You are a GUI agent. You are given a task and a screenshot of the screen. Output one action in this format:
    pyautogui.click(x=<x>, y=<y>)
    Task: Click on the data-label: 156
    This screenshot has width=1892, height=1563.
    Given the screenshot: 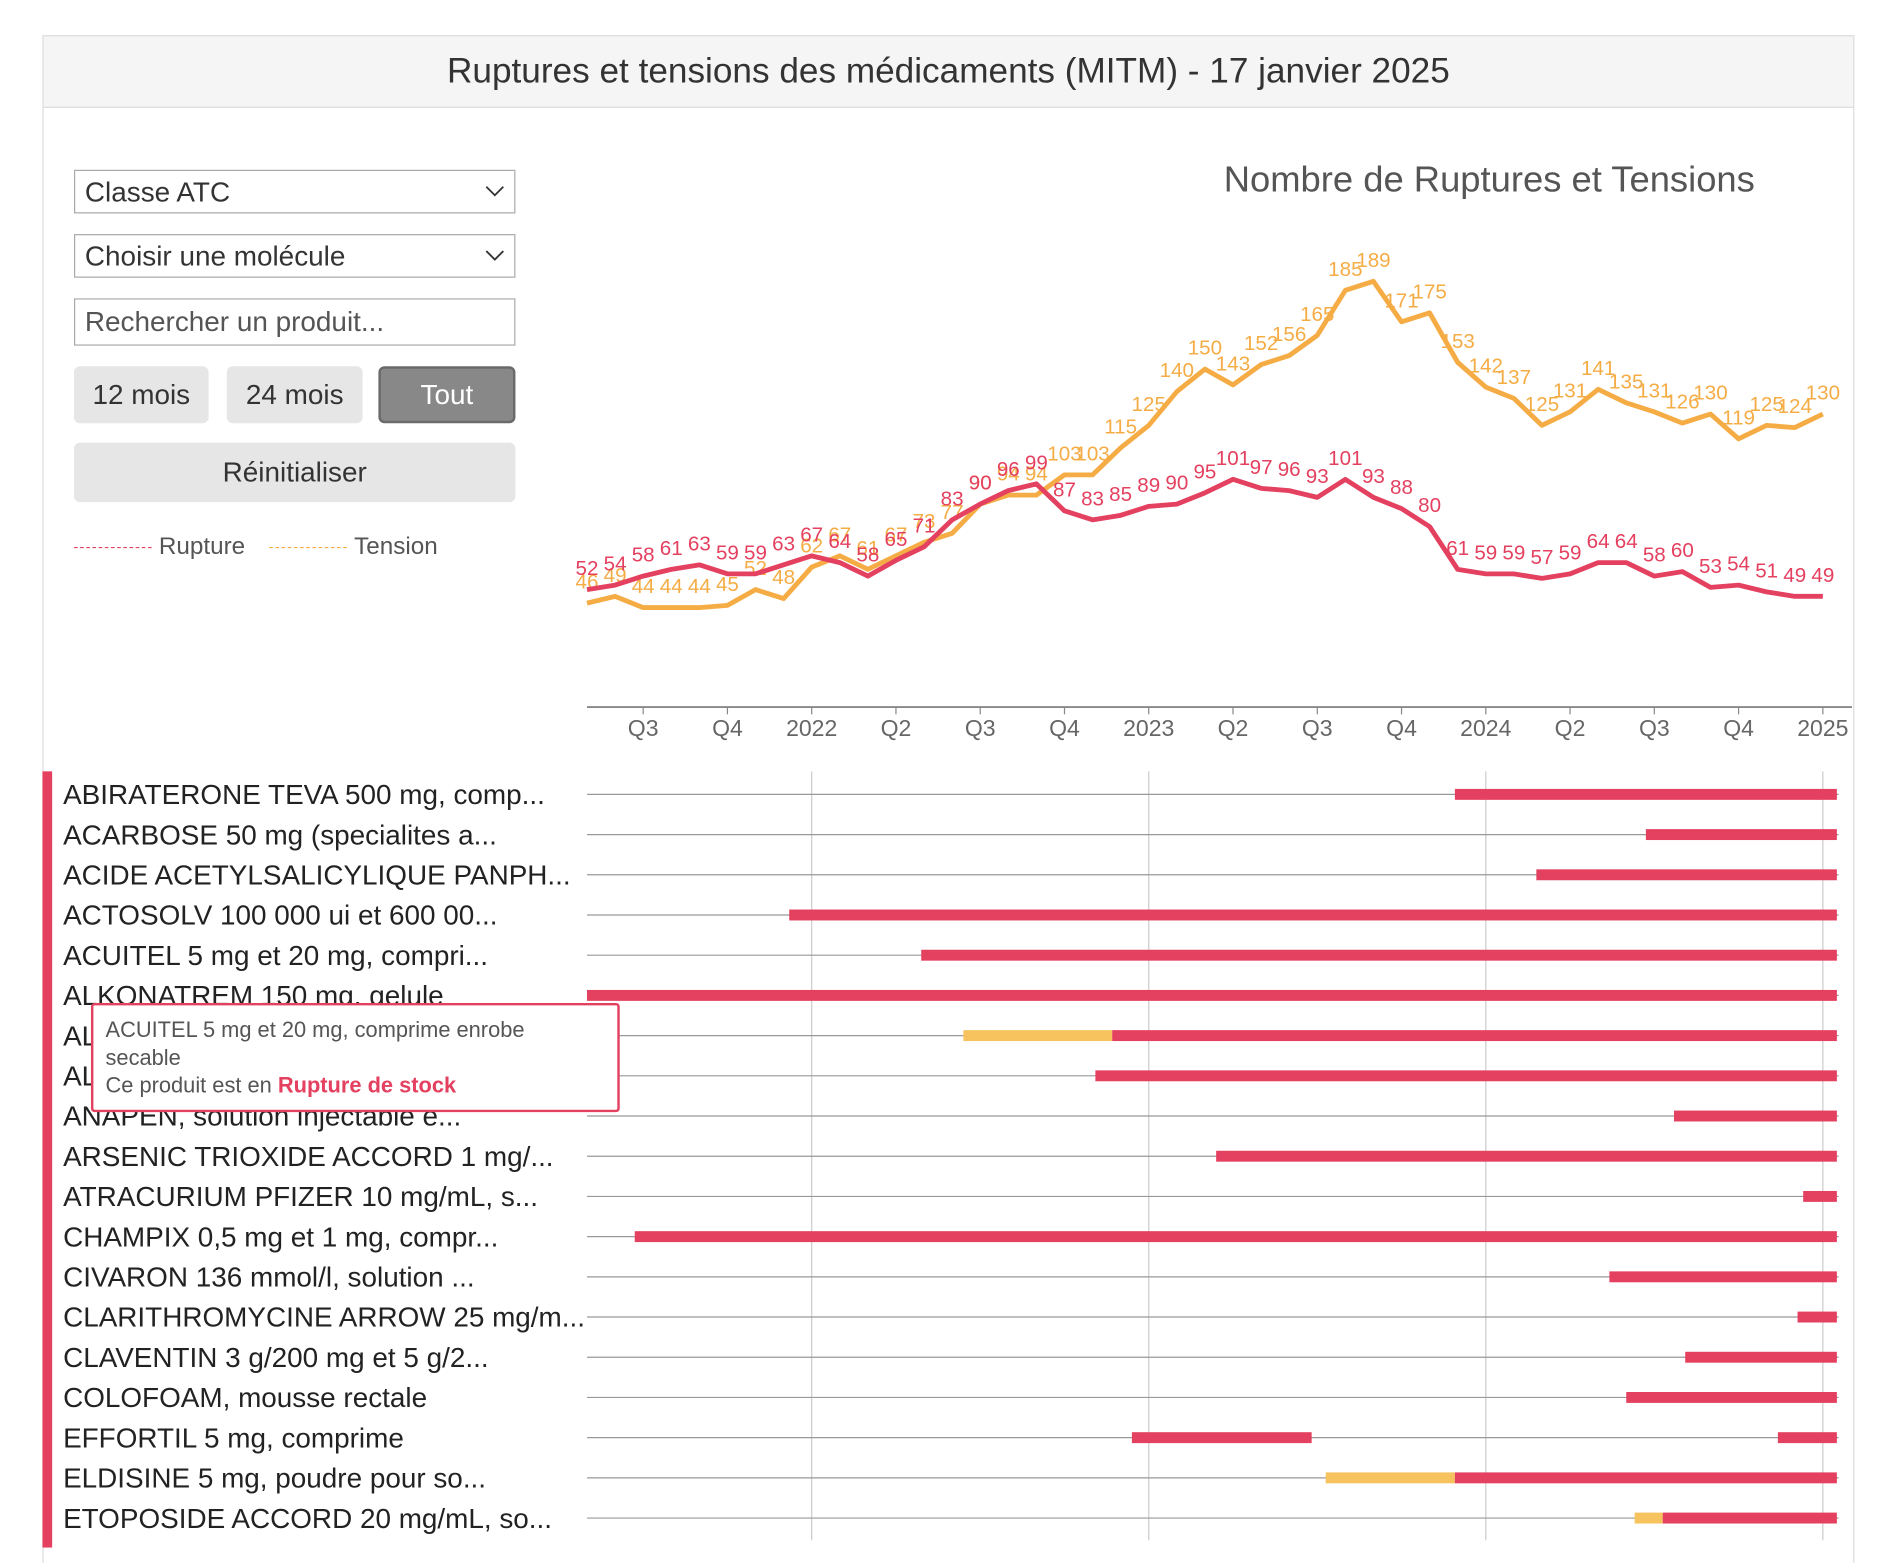 What is the action you would take?
    pyautogui.click(x=1289, y=334)
    